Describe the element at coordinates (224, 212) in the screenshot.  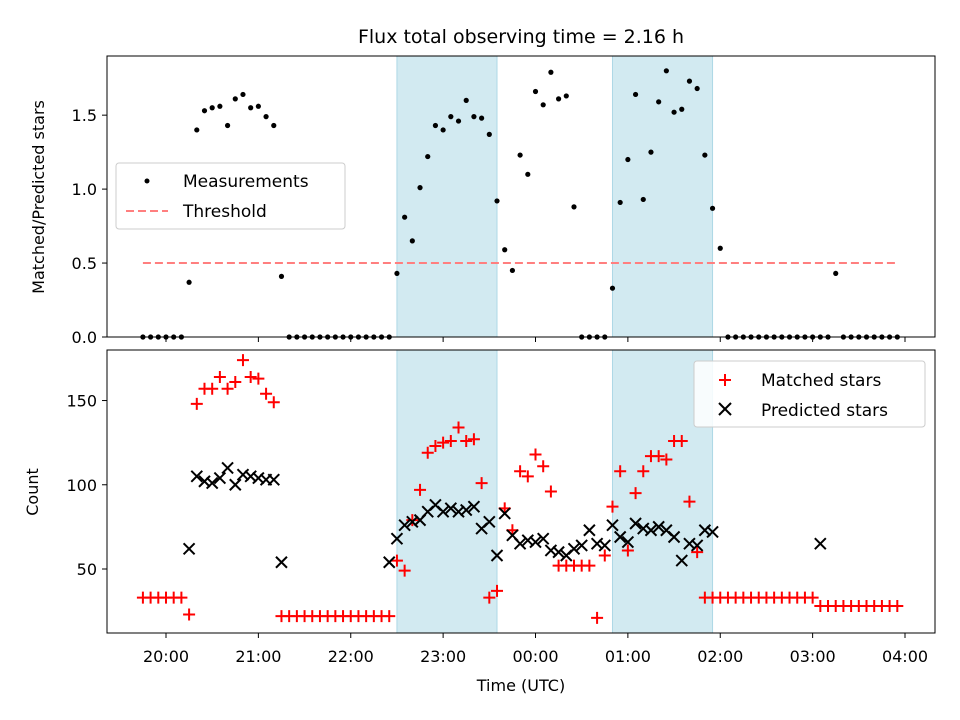
I see `legend-threshold-label: Threshold` at that location.